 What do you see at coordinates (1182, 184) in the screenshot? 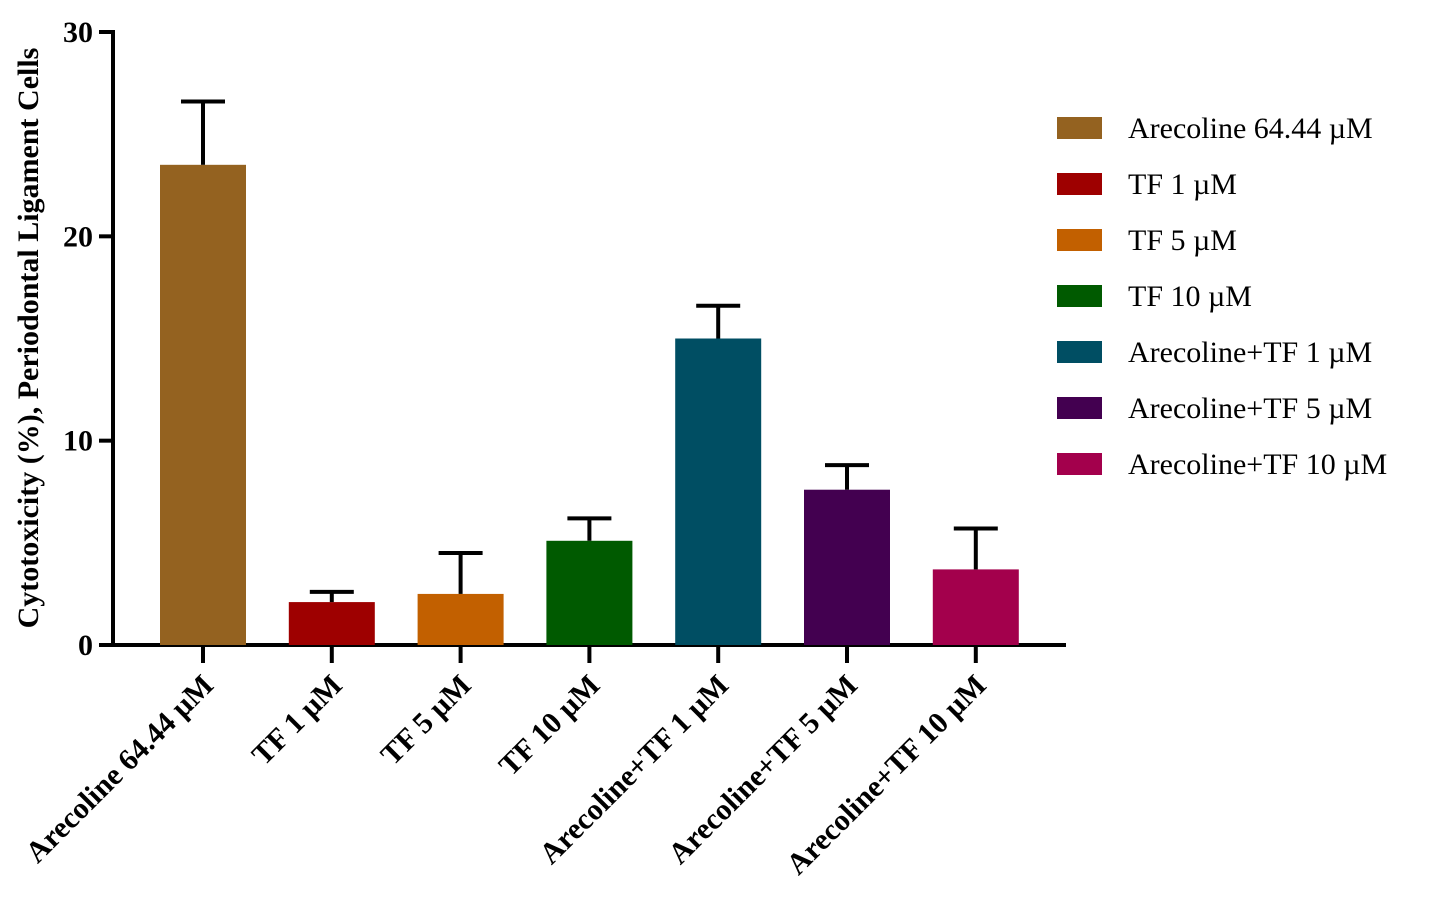
I see `legend-entry-label: TF 1 µM` at bounding box center [1182, 184].